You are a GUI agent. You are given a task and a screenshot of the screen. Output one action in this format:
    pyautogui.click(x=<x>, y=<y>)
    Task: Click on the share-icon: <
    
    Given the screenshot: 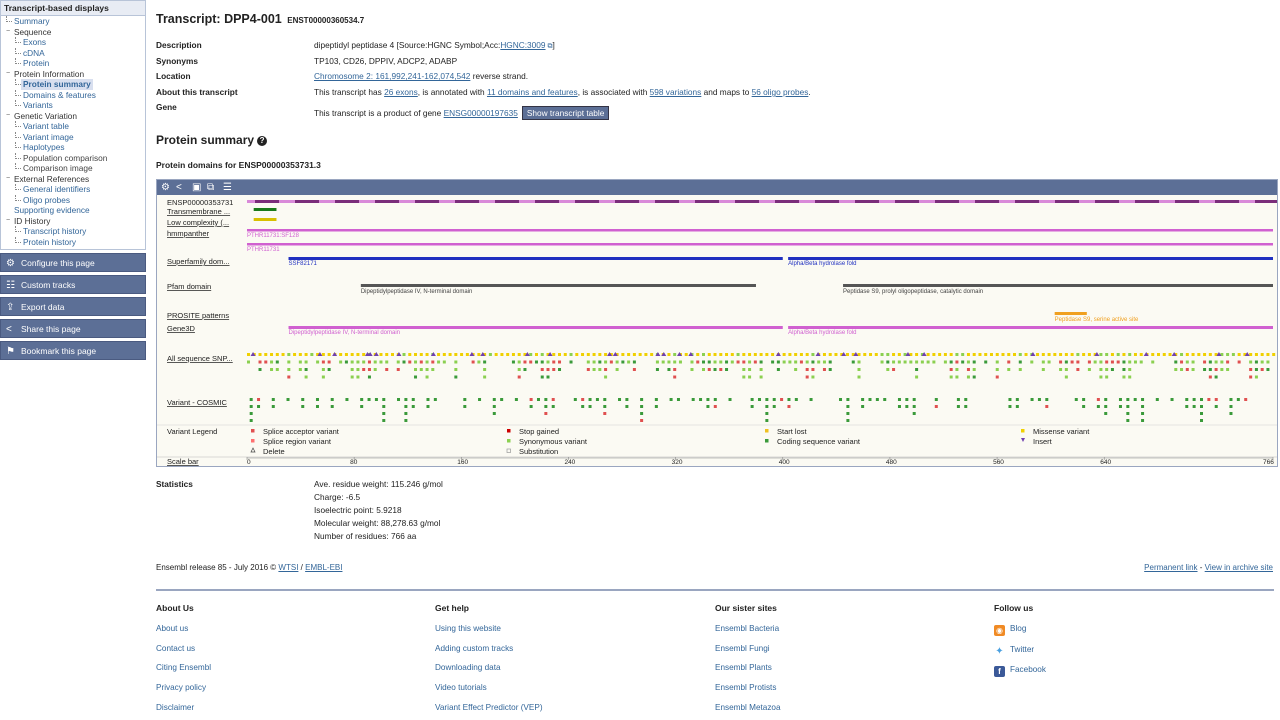 What is the action you would take?
    pyautogui.click(x=179, y=187)
    